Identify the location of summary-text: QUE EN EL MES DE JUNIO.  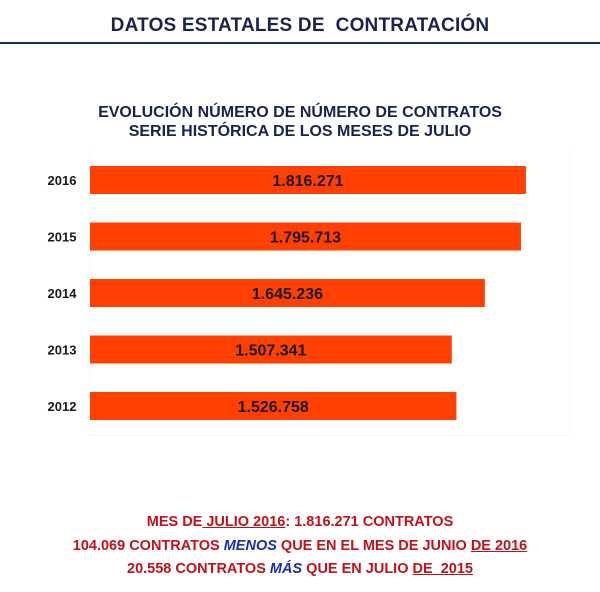
(373, 545).